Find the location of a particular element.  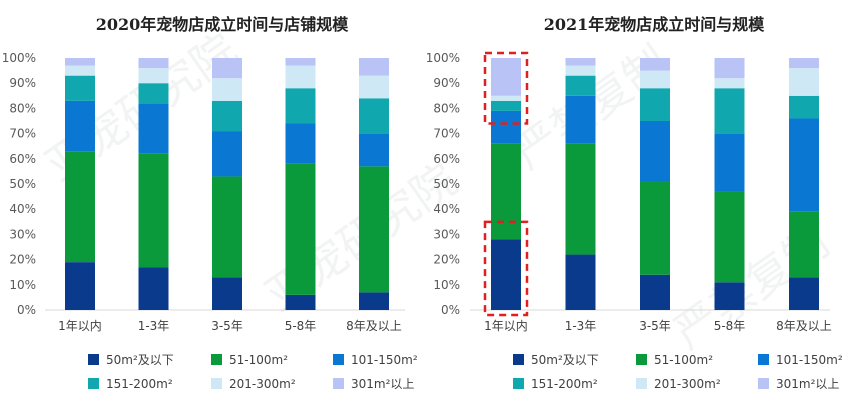

chart-title: 2020年宠物店成立时间与店铺规模 is located at coordinates (223, 24).